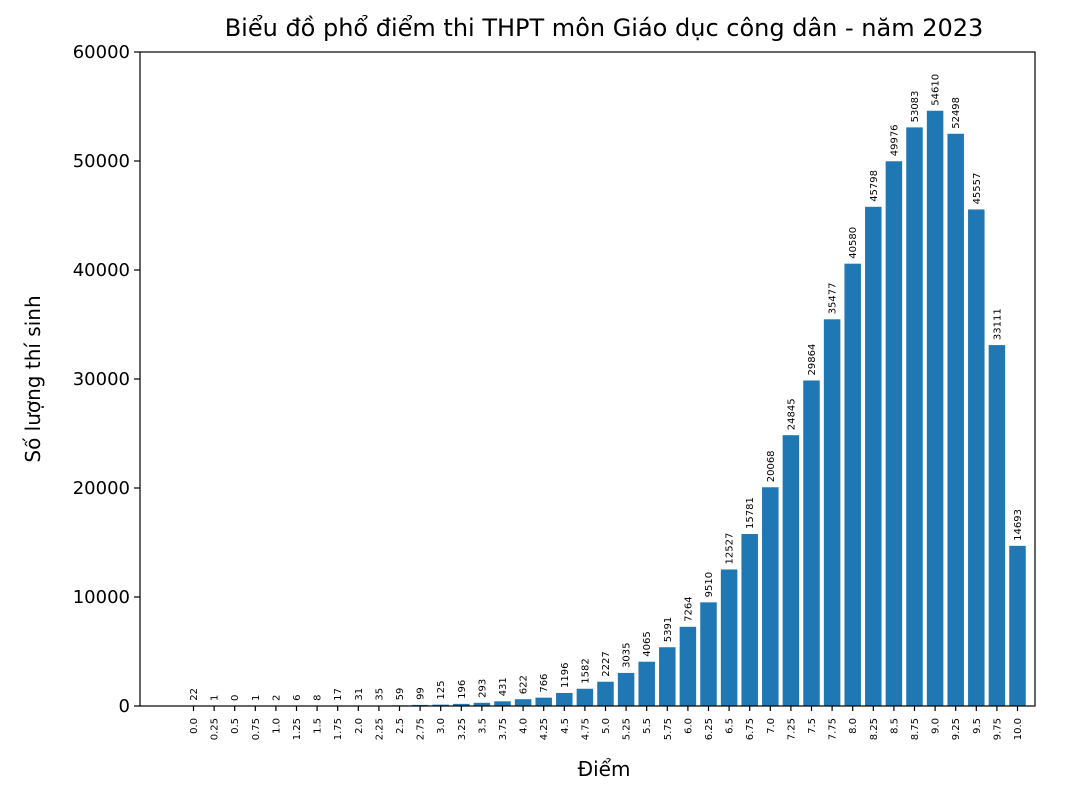 This screenshot has height=795, width=1080. What do you see at coordinates (915, 107) in the screenshot?
I see `data-label: 53083` at bounding box center [915, 107].